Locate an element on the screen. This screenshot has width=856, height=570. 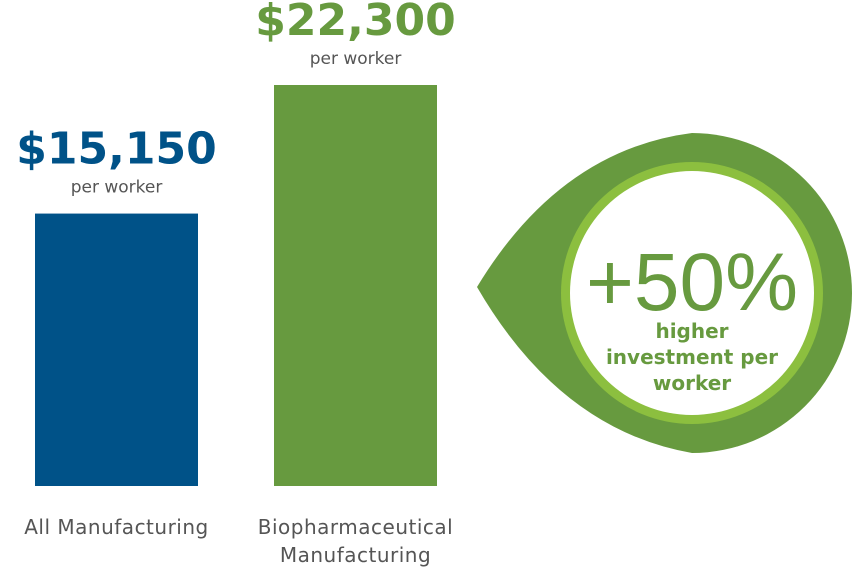
category-label: All Manufacturing is located at coordinates (116, 527).